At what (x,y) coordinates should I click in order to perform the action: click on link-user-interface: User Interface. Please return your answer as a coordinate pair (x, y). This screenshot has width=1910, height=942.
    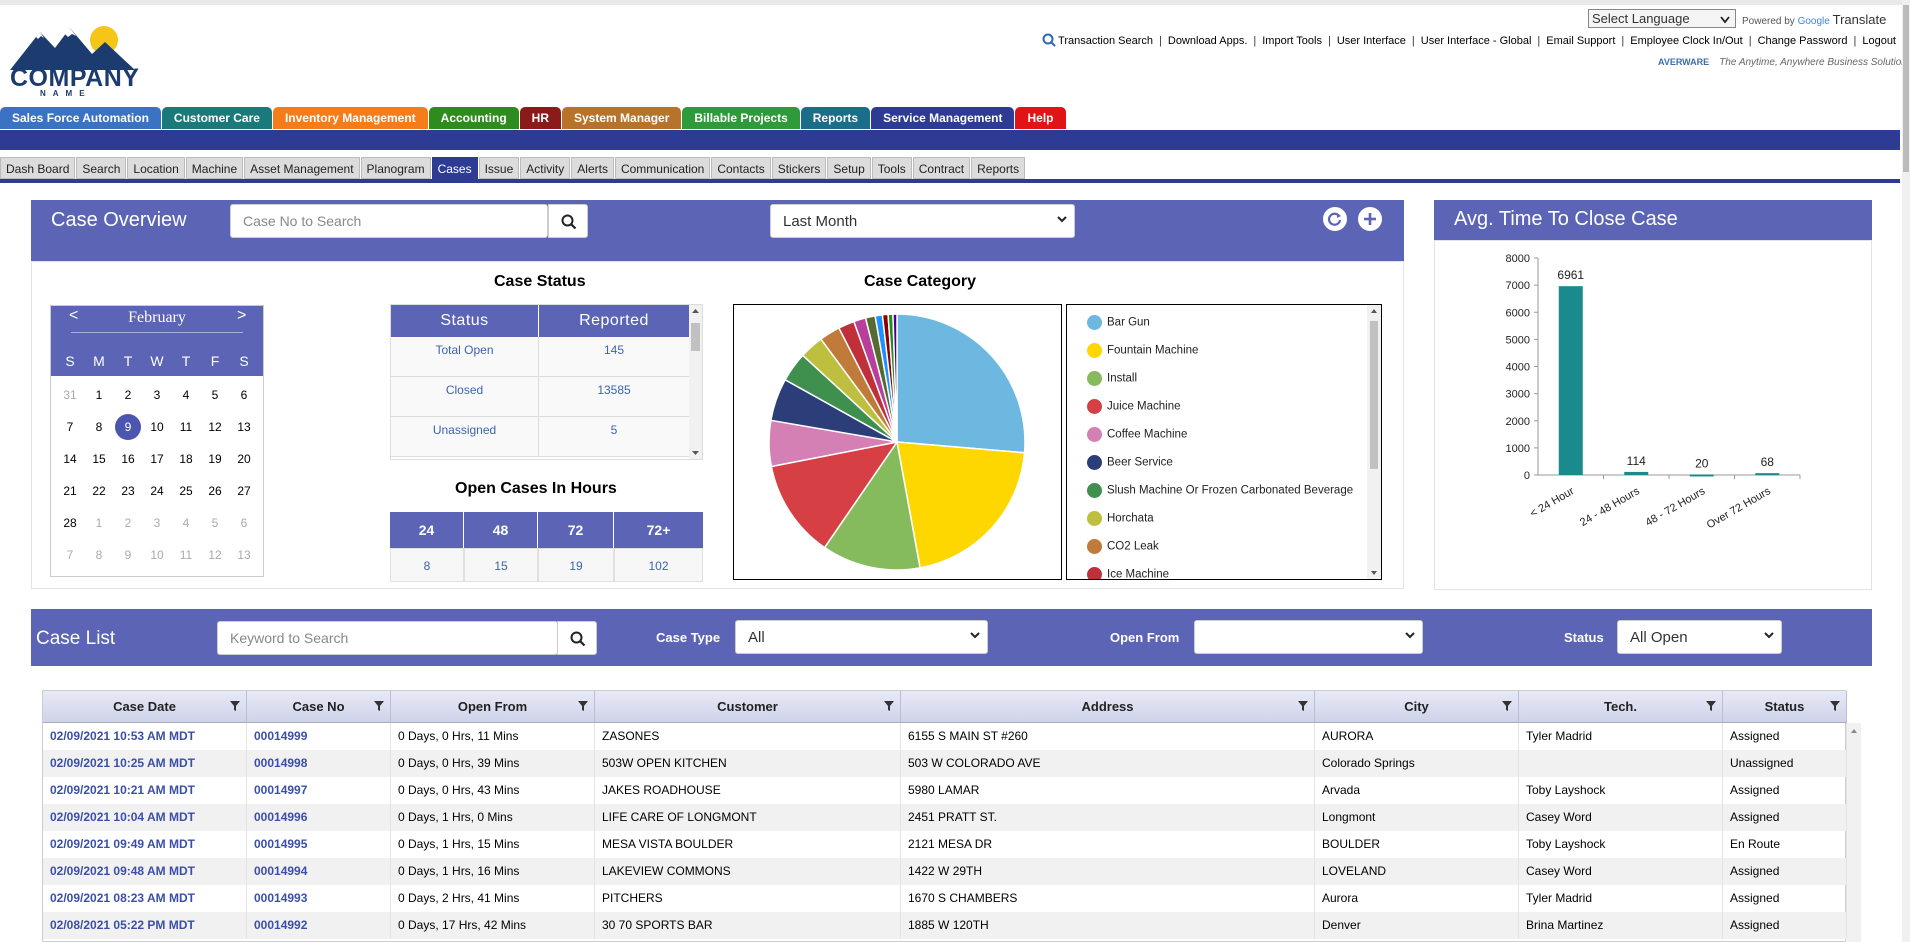
    Looking at the image, I should click on (1371, 41).